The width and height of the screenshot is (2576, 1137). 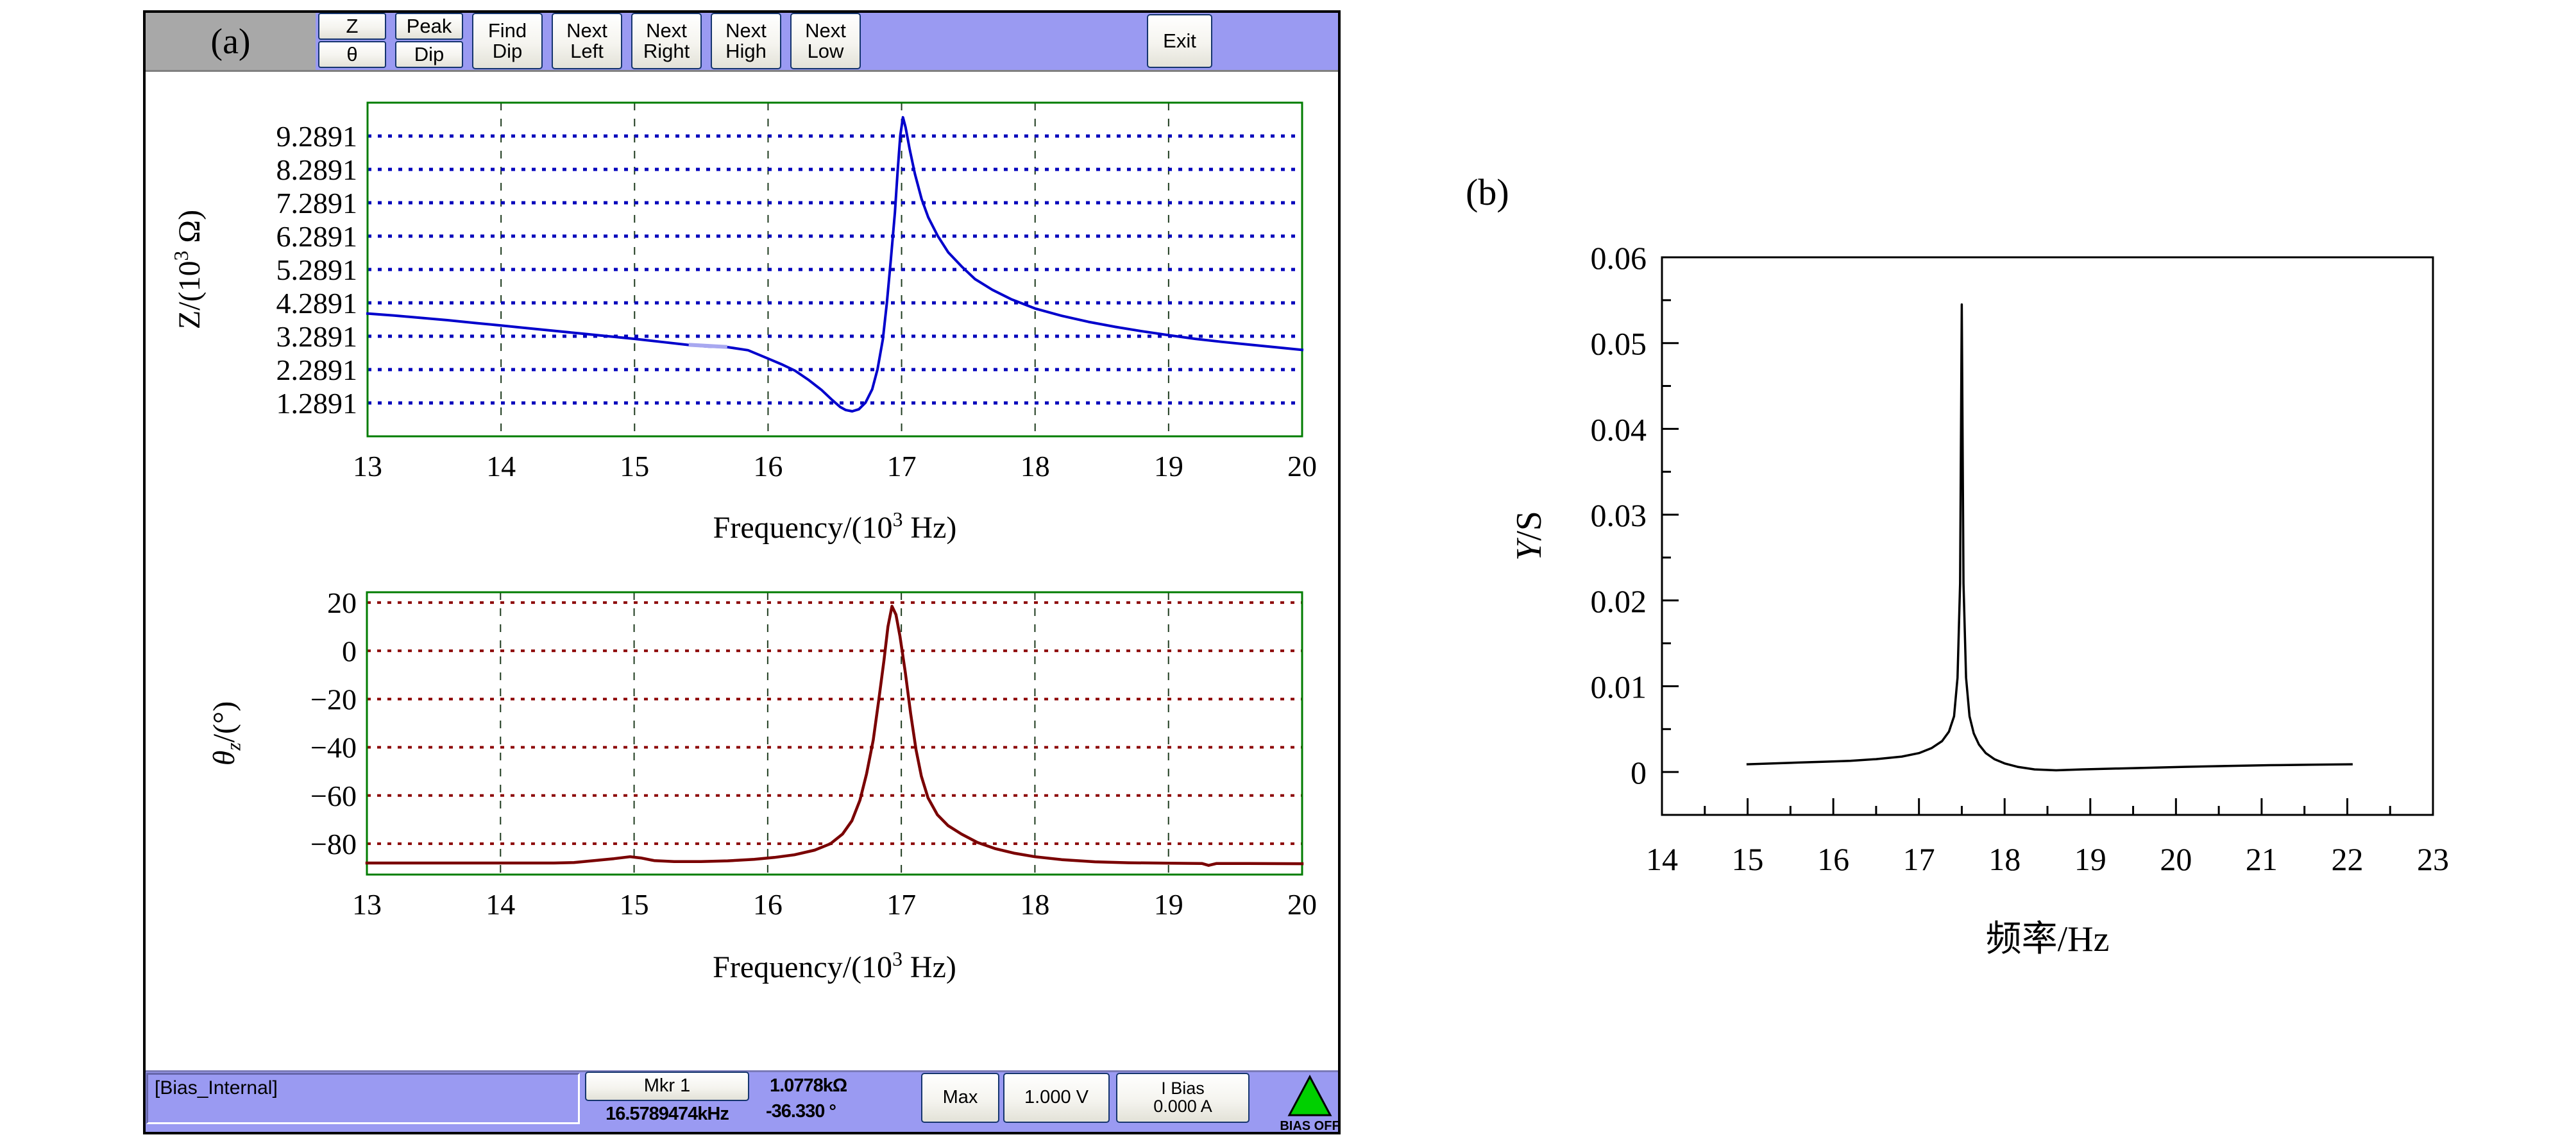 I want to click on y-axis-title: Y/S, so click(x=1529, y=536).